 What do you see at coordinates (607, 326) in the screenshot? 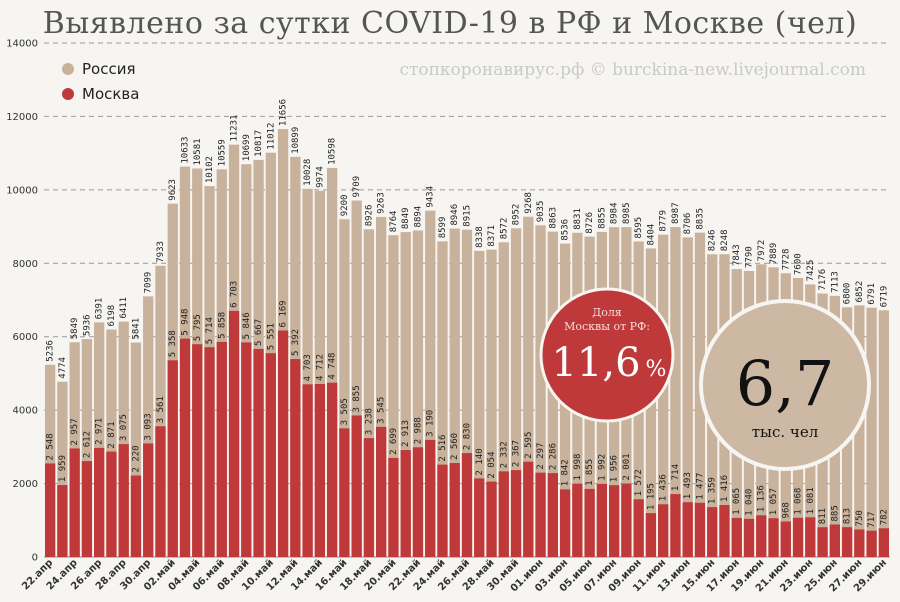
I see `share-label: Москвы от РФ:` at bounding box center [607, 326].